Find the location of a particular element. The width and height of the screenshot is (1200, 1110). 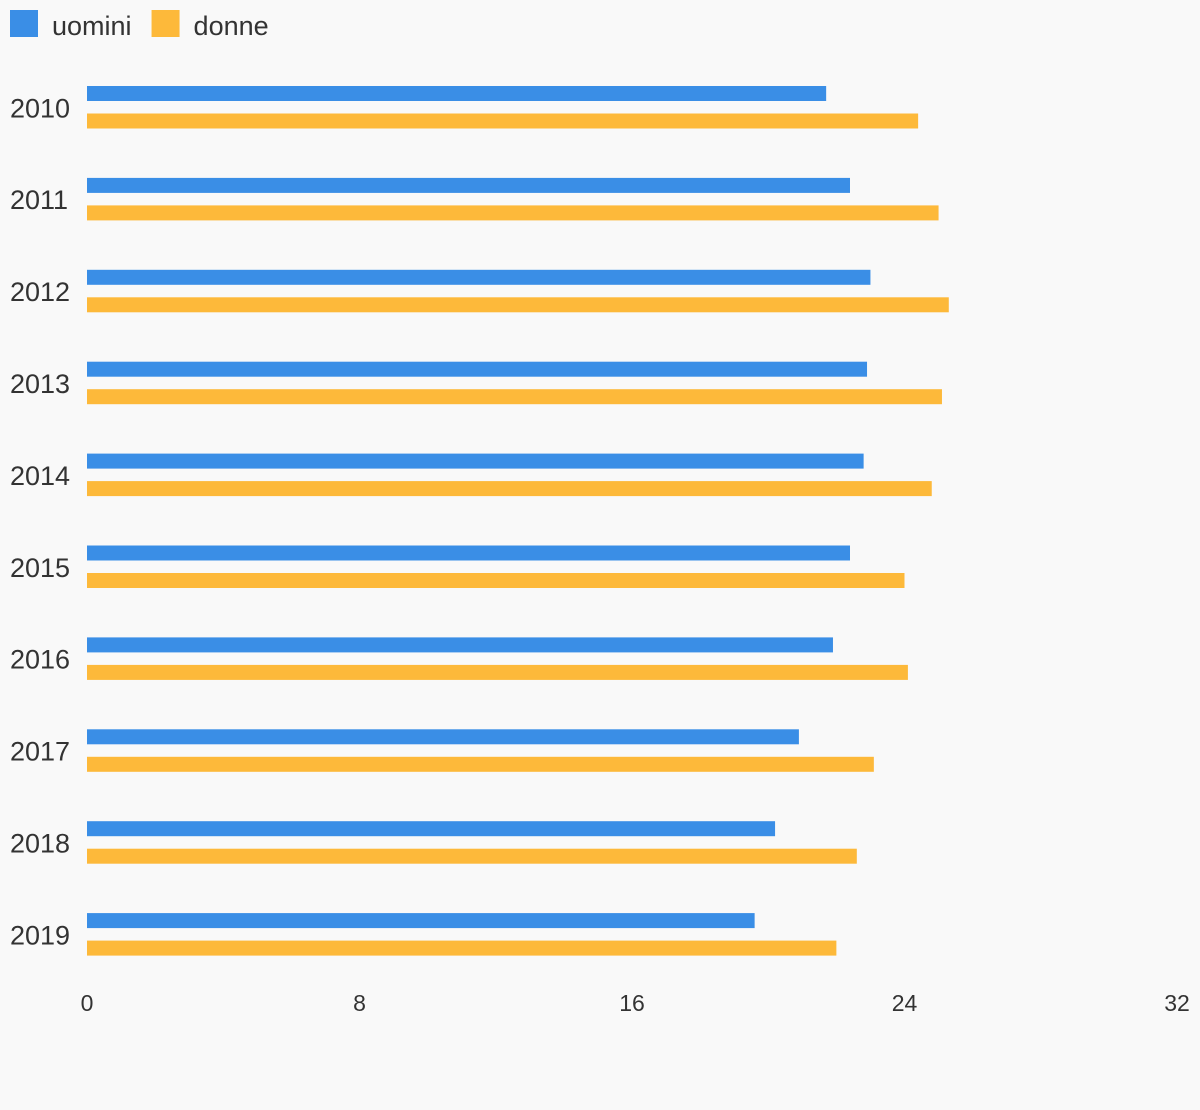

bar-uomini-2017 is located at coordinates (443, 737).